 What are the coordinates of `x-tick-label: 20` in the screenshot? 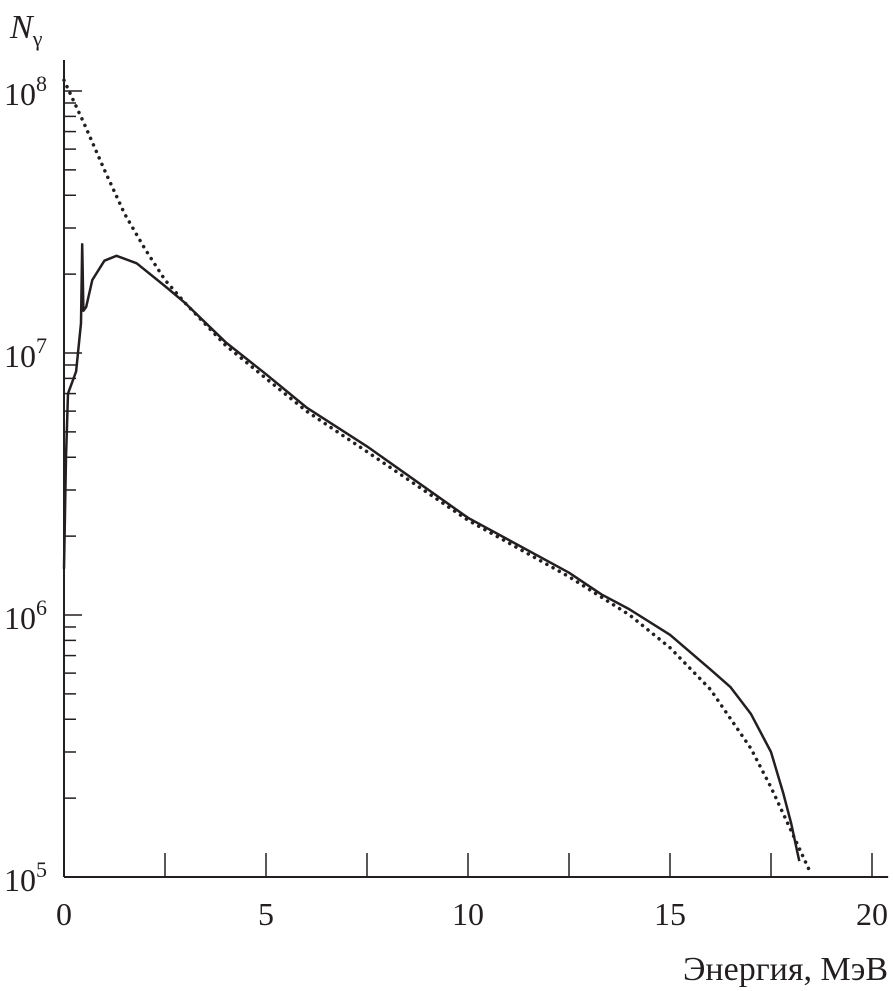 It's located at (872, 914).